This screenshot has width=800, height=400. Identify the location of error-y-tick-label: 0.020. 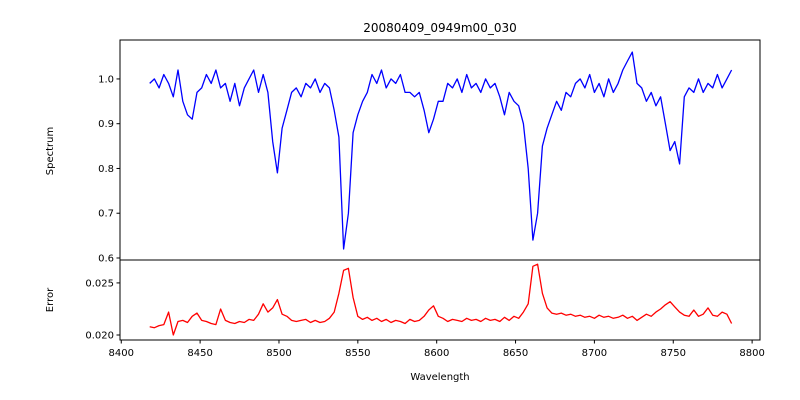
(99, 336).